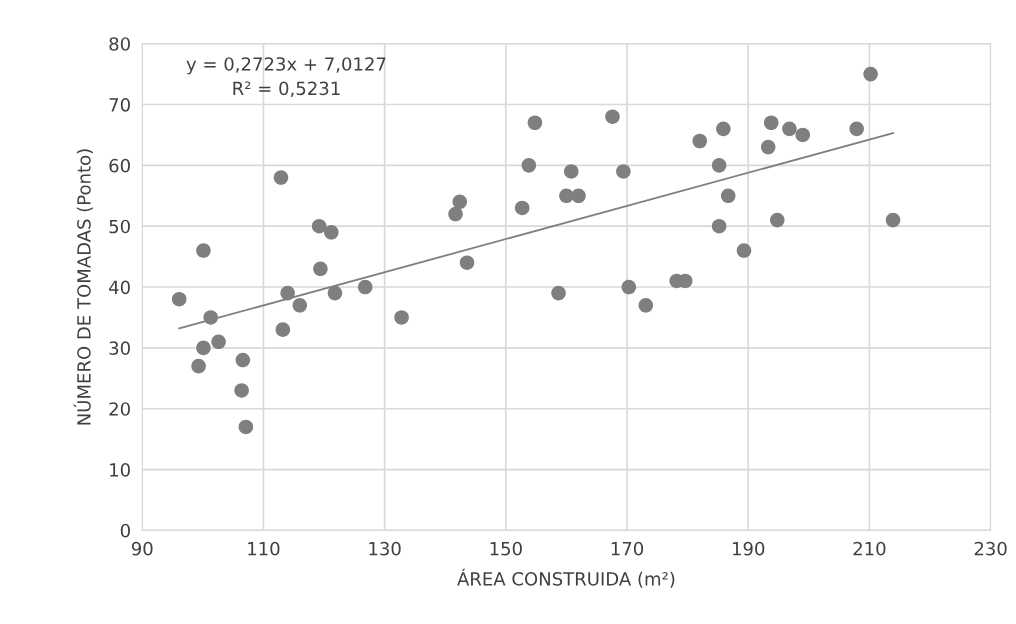  I want to click on y-tick-label: 70, so click(119, 104).